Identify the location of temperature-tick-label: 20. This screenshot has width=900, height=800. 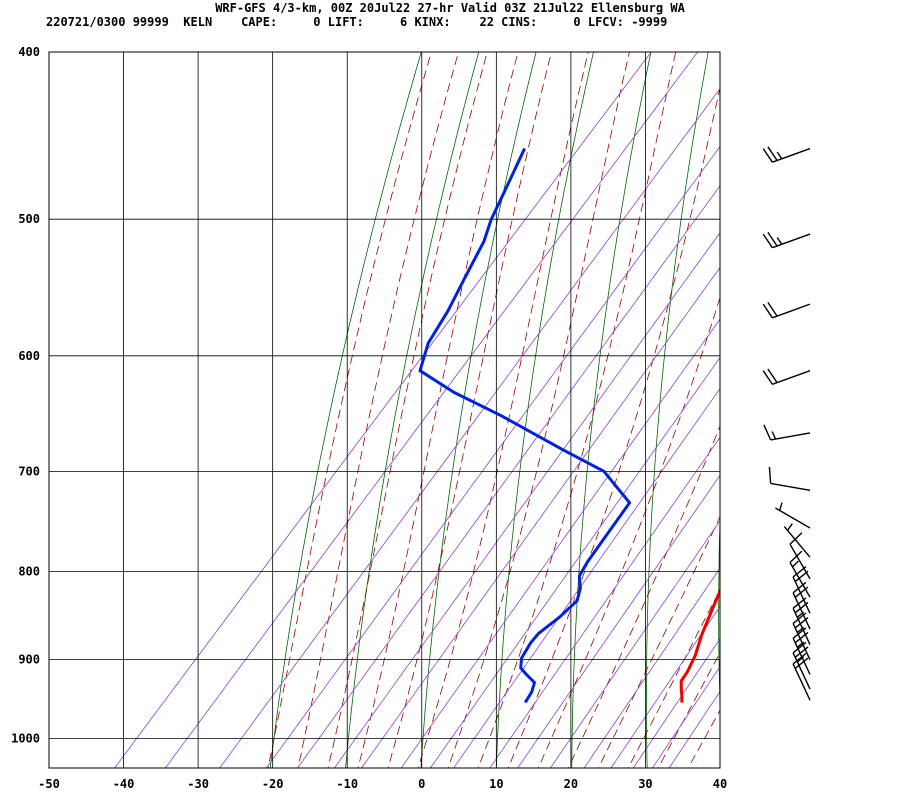
(571, 784).